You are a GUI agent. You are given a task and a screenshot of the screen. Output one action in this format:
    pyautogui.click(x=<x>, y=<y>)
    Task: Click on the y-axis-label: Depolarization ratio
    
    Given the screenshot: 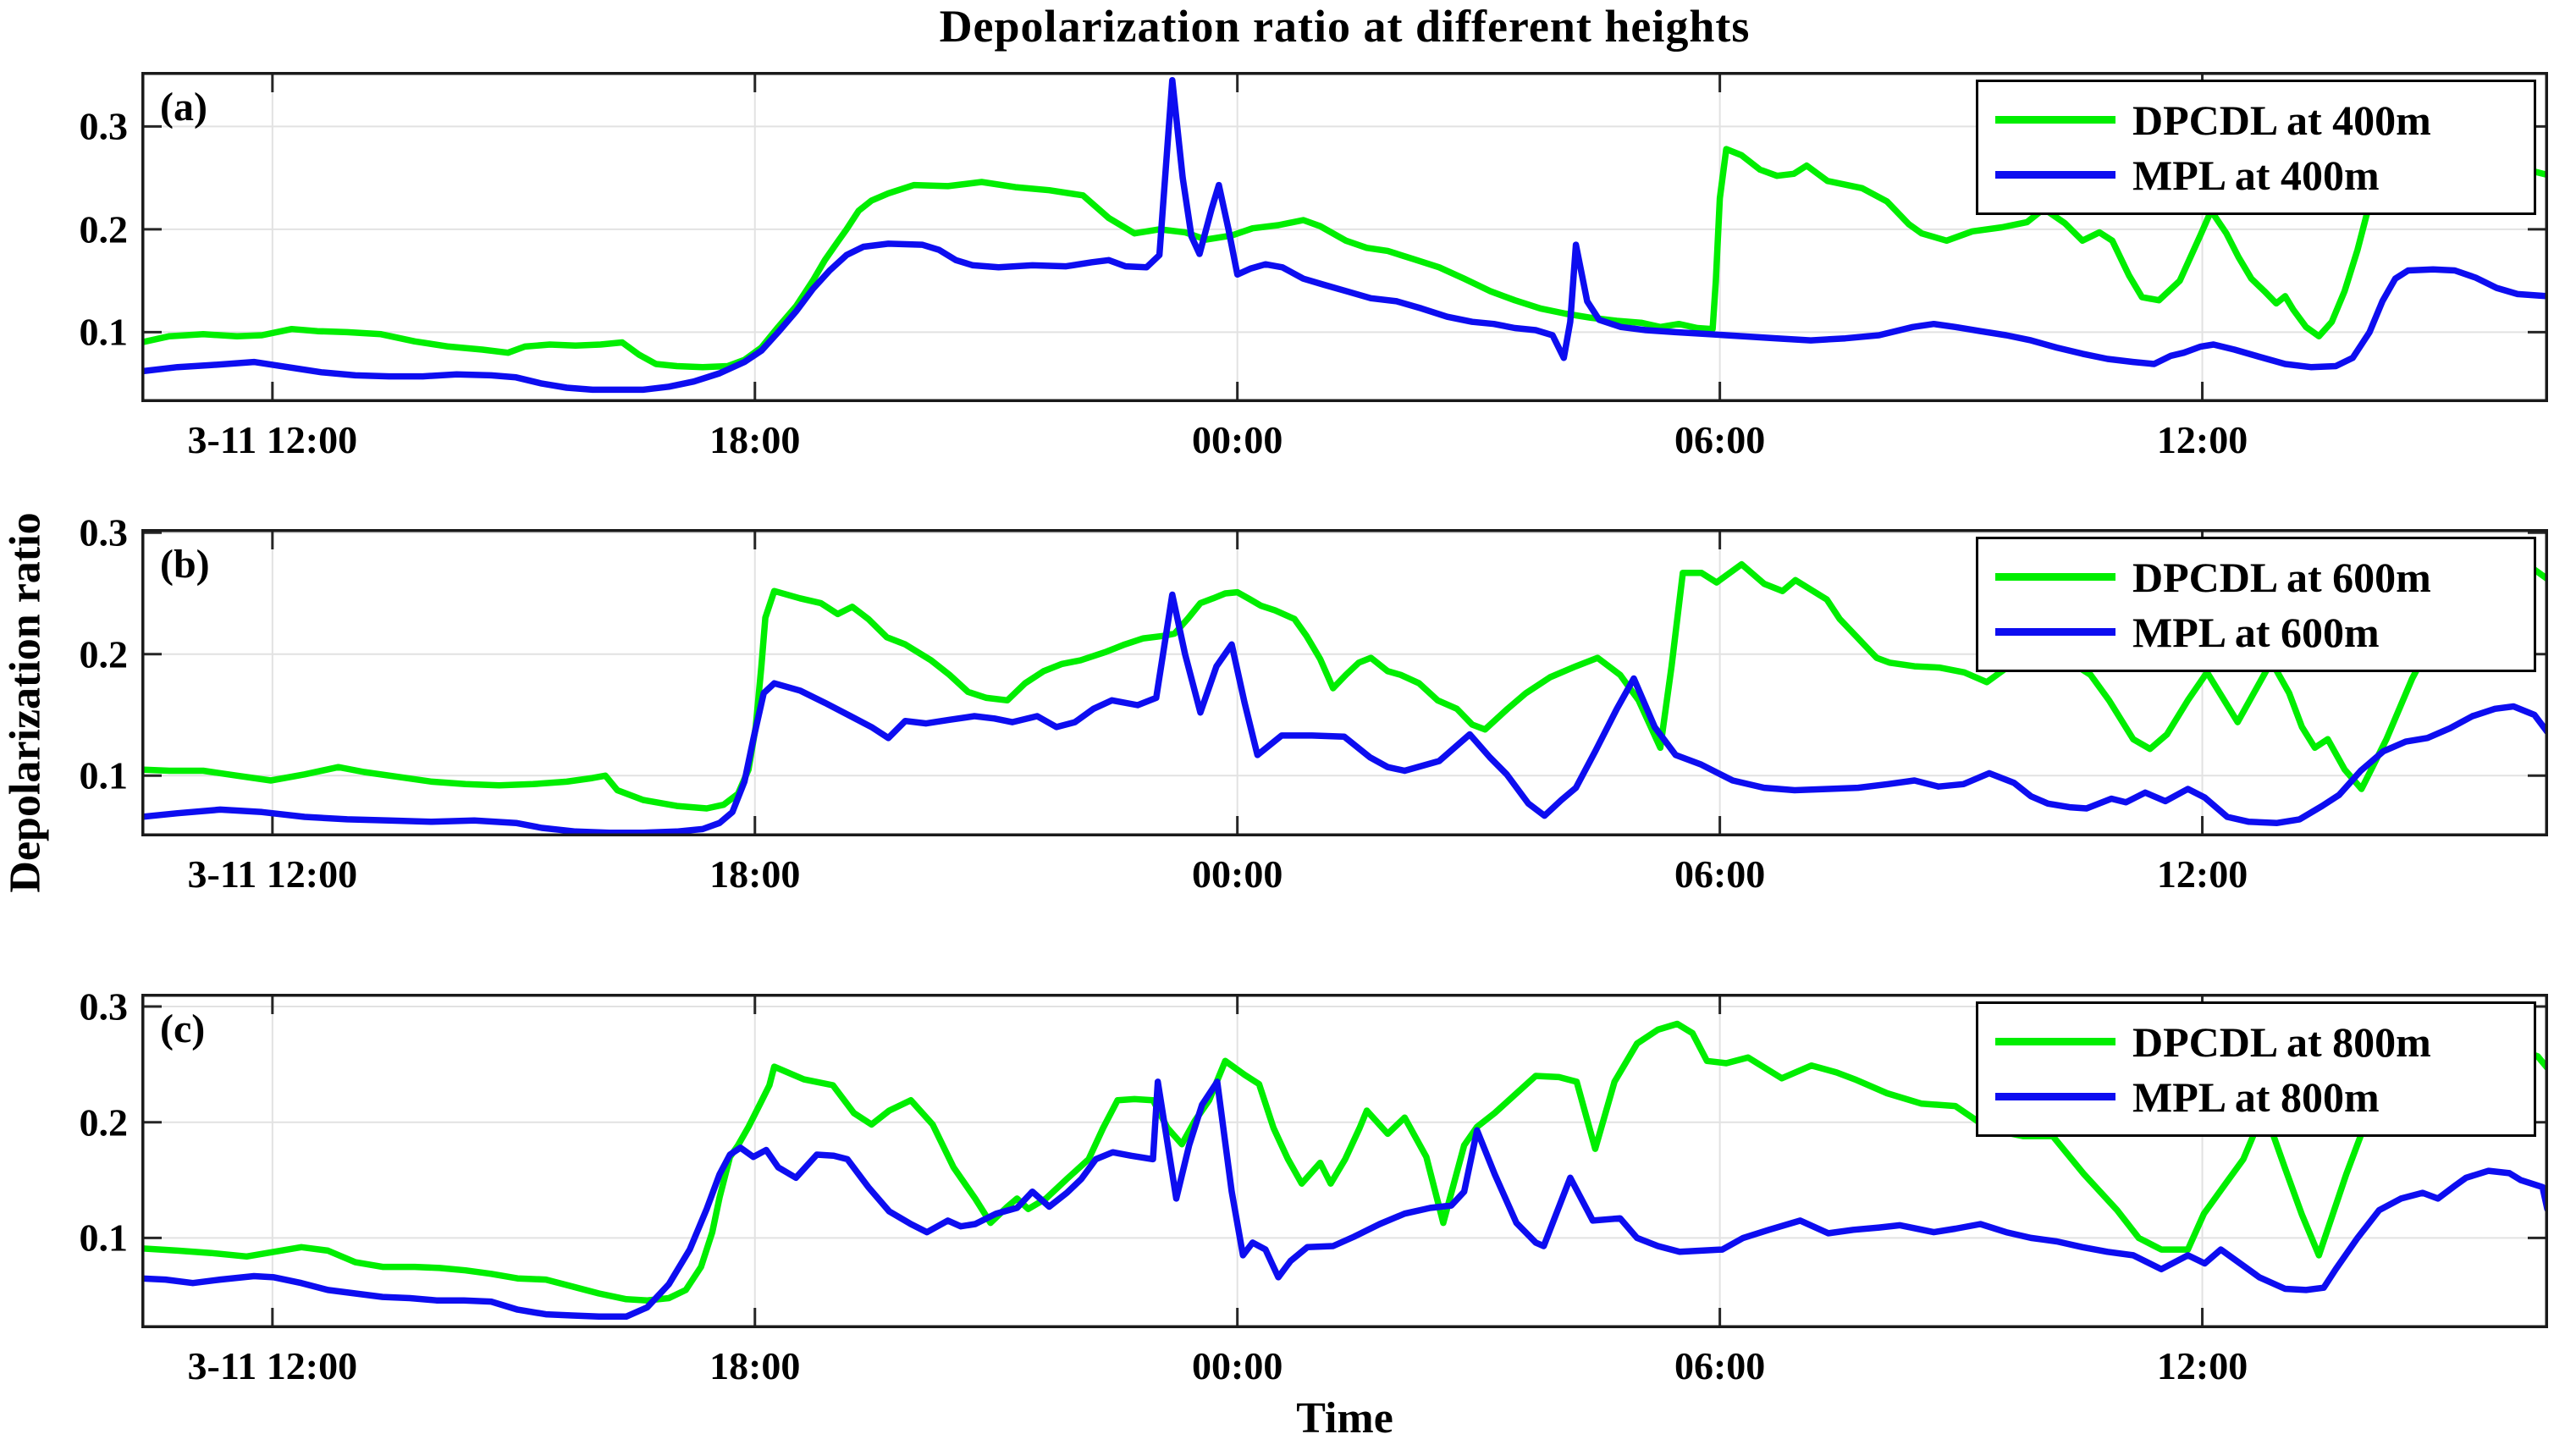 What is the action you would take?
    pyautogui.click(x=25, y=702)
    